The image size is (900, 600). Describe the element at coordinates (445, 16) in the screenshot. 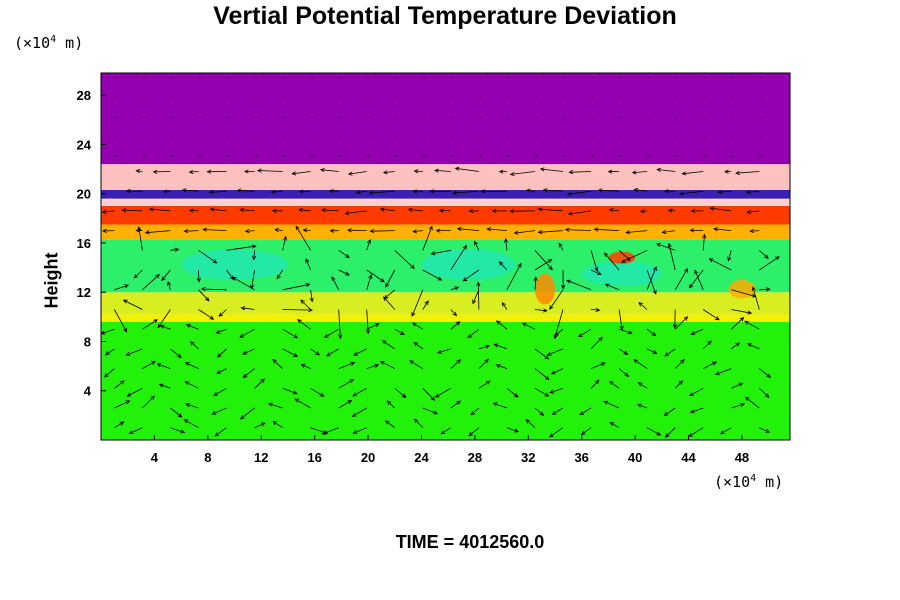

I see `chart-title: Vertial Potential Temperature Deviation` at that location.